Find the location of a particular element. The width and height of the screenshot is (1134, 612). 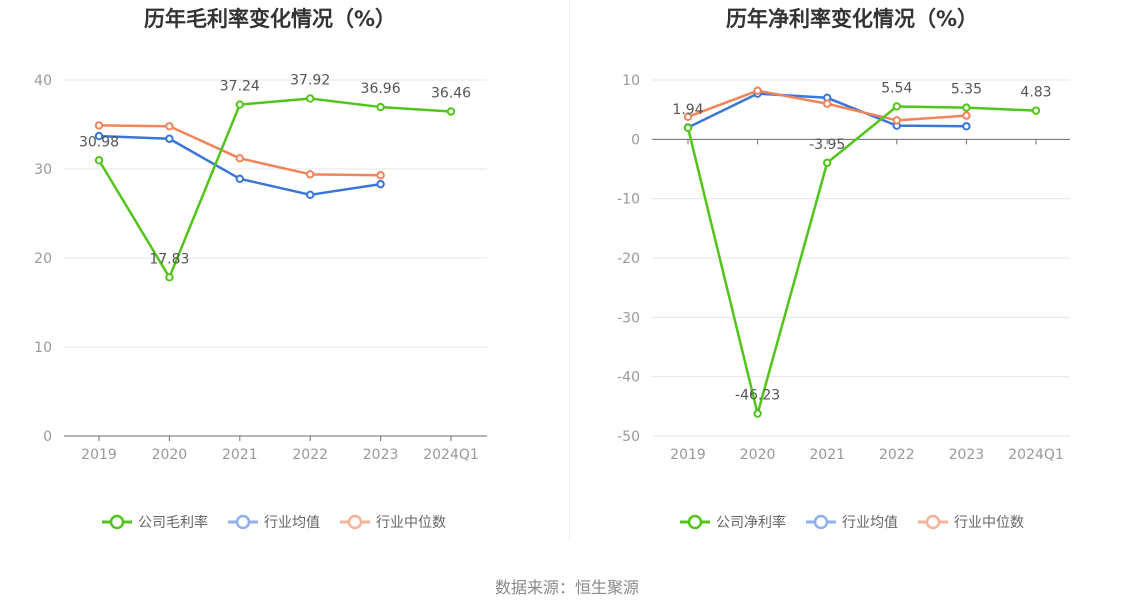

y-tick-label: 20 is located at coordinates (43, 259).